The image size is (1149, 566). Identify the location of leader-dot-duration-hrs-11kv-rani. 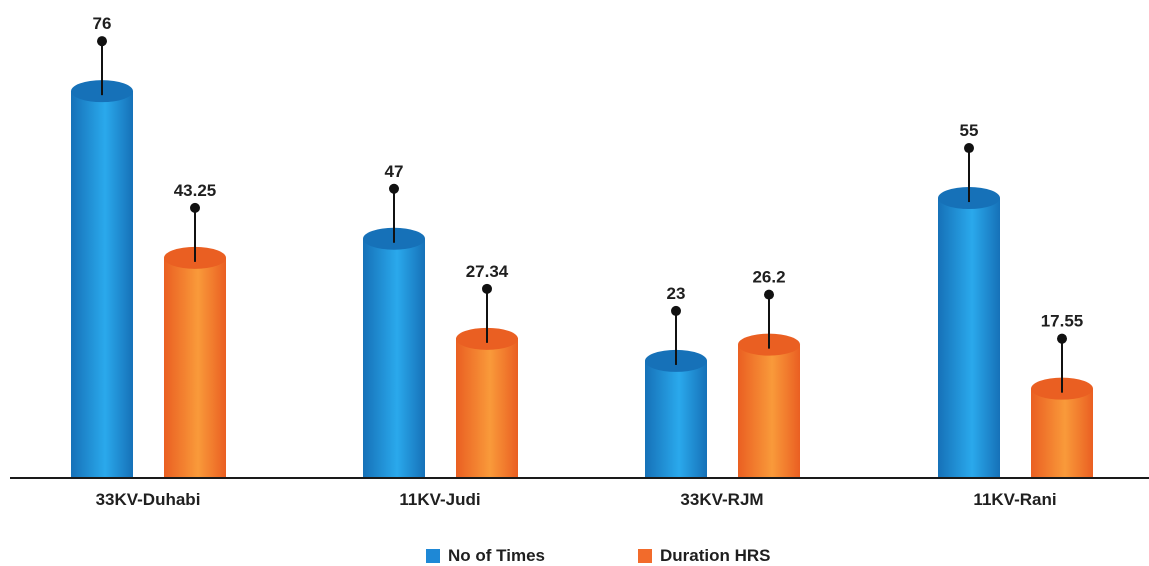
(1062, 339).